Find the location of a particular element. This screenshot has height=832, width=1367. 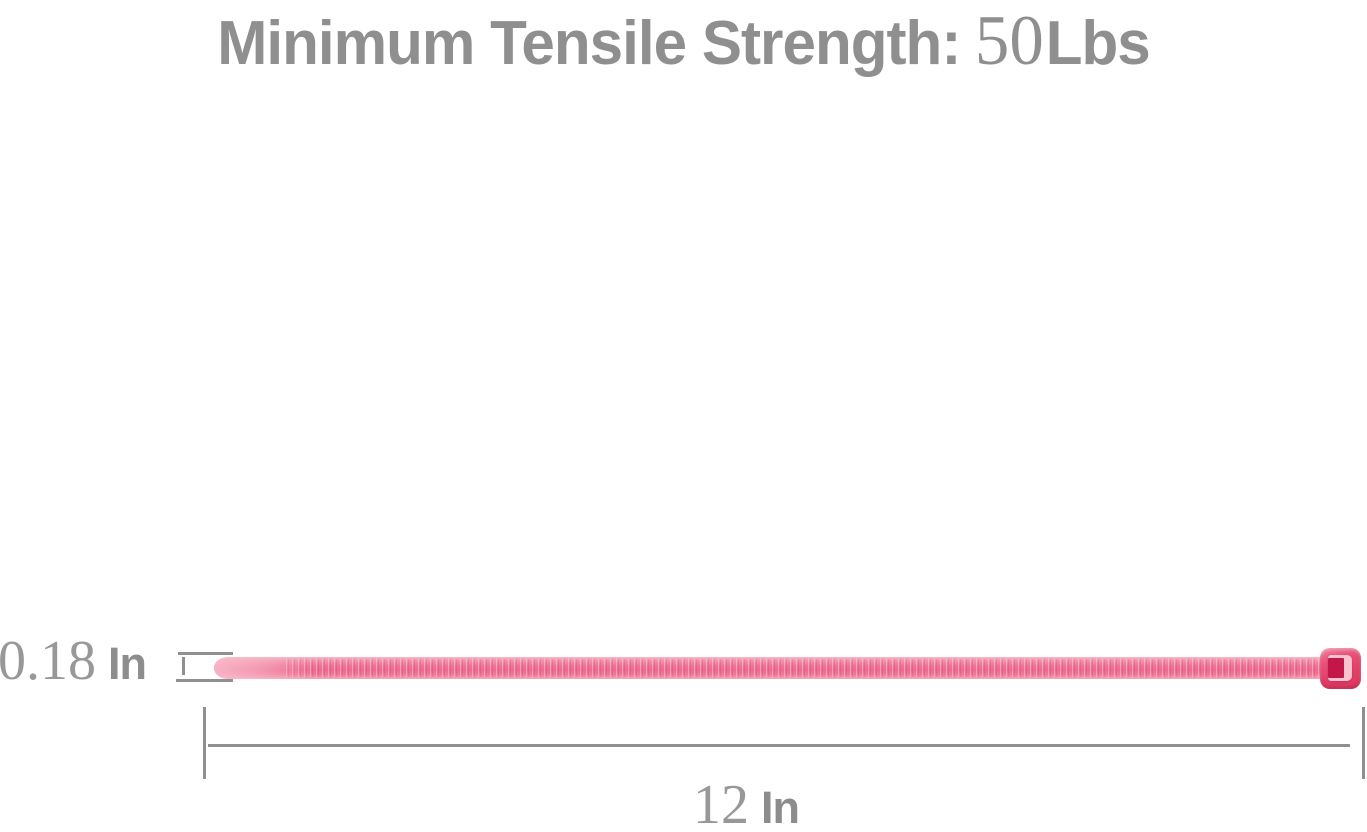

length-dimension-line is located at coordinates (779, 745).